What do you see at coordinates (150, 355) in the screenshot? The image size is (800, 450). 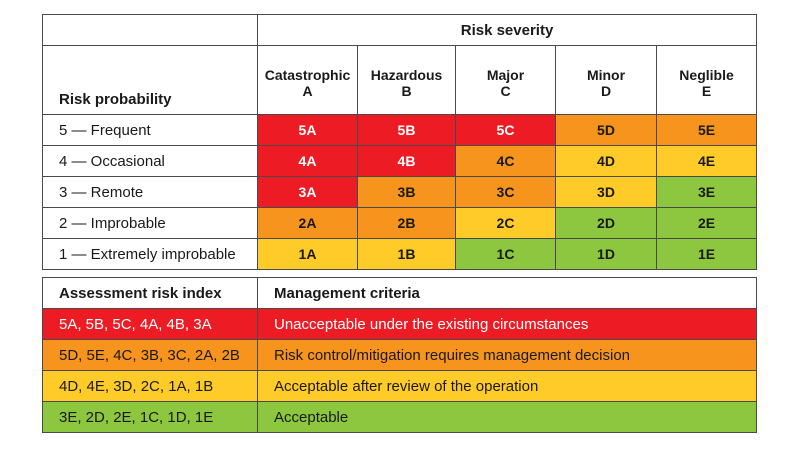 I see `risk-index-list: 5D, 5E, 4C, 3B, 3C, 2A, 2B` at bounding box center [150, 355].